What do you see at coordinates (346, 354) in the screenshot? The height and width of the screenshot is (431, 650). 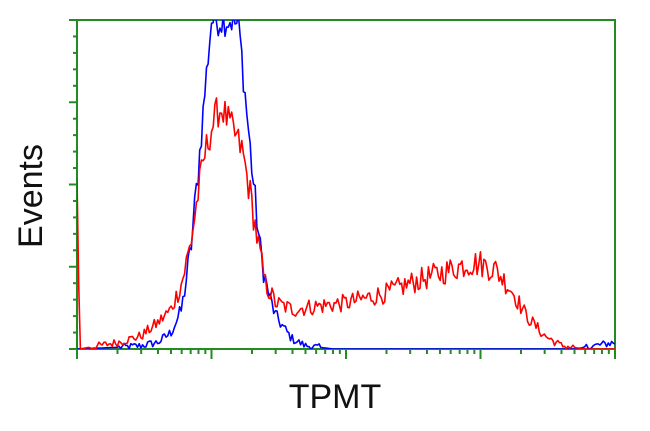 I see `x-axis-ticks` at bounding box center [346, 354].